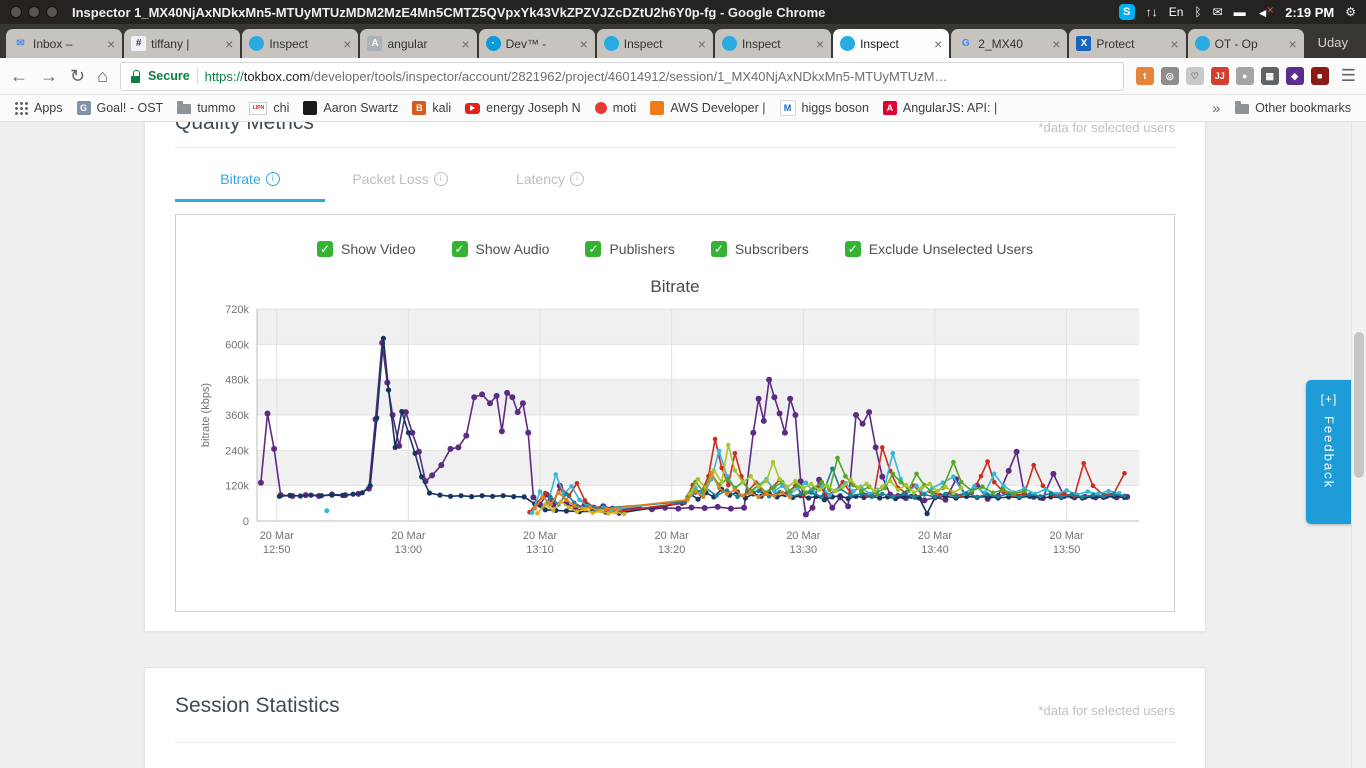  I want to click on keyboard-layout-indicator: En, so click(1176, 12).